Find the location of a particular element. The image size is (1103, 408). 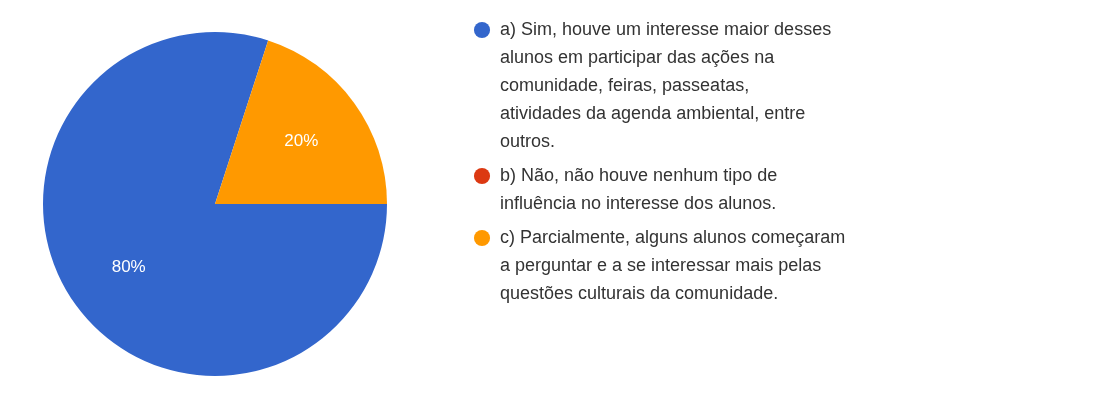

pie-slice is located at coordinates (301, 122).